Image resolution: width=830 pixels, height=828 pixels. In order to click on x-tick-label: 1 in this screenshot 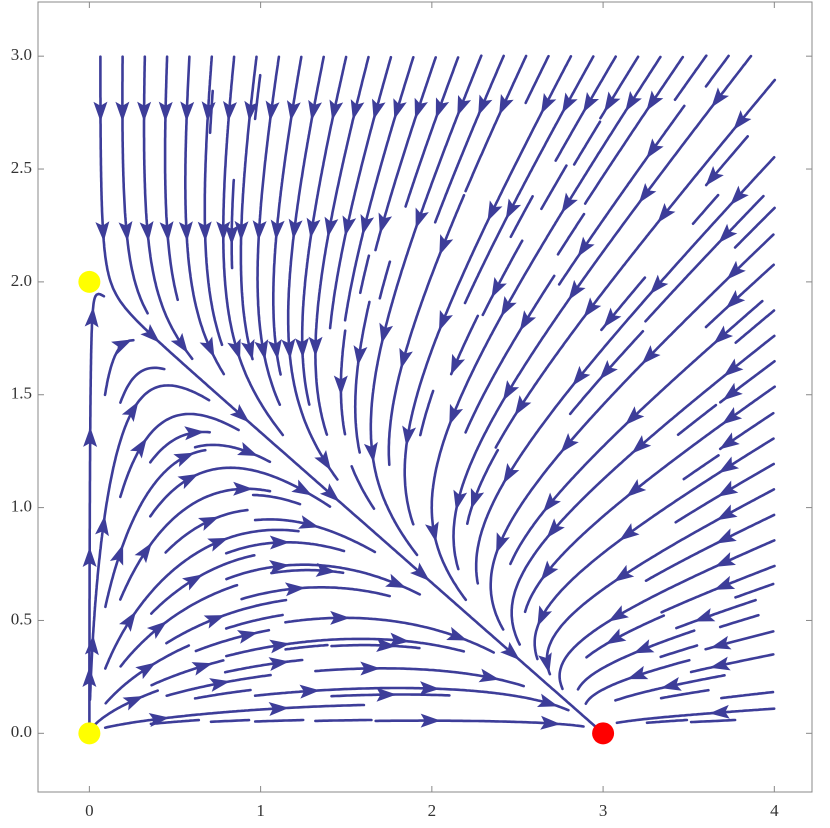, I will do `click(260, 810)`.